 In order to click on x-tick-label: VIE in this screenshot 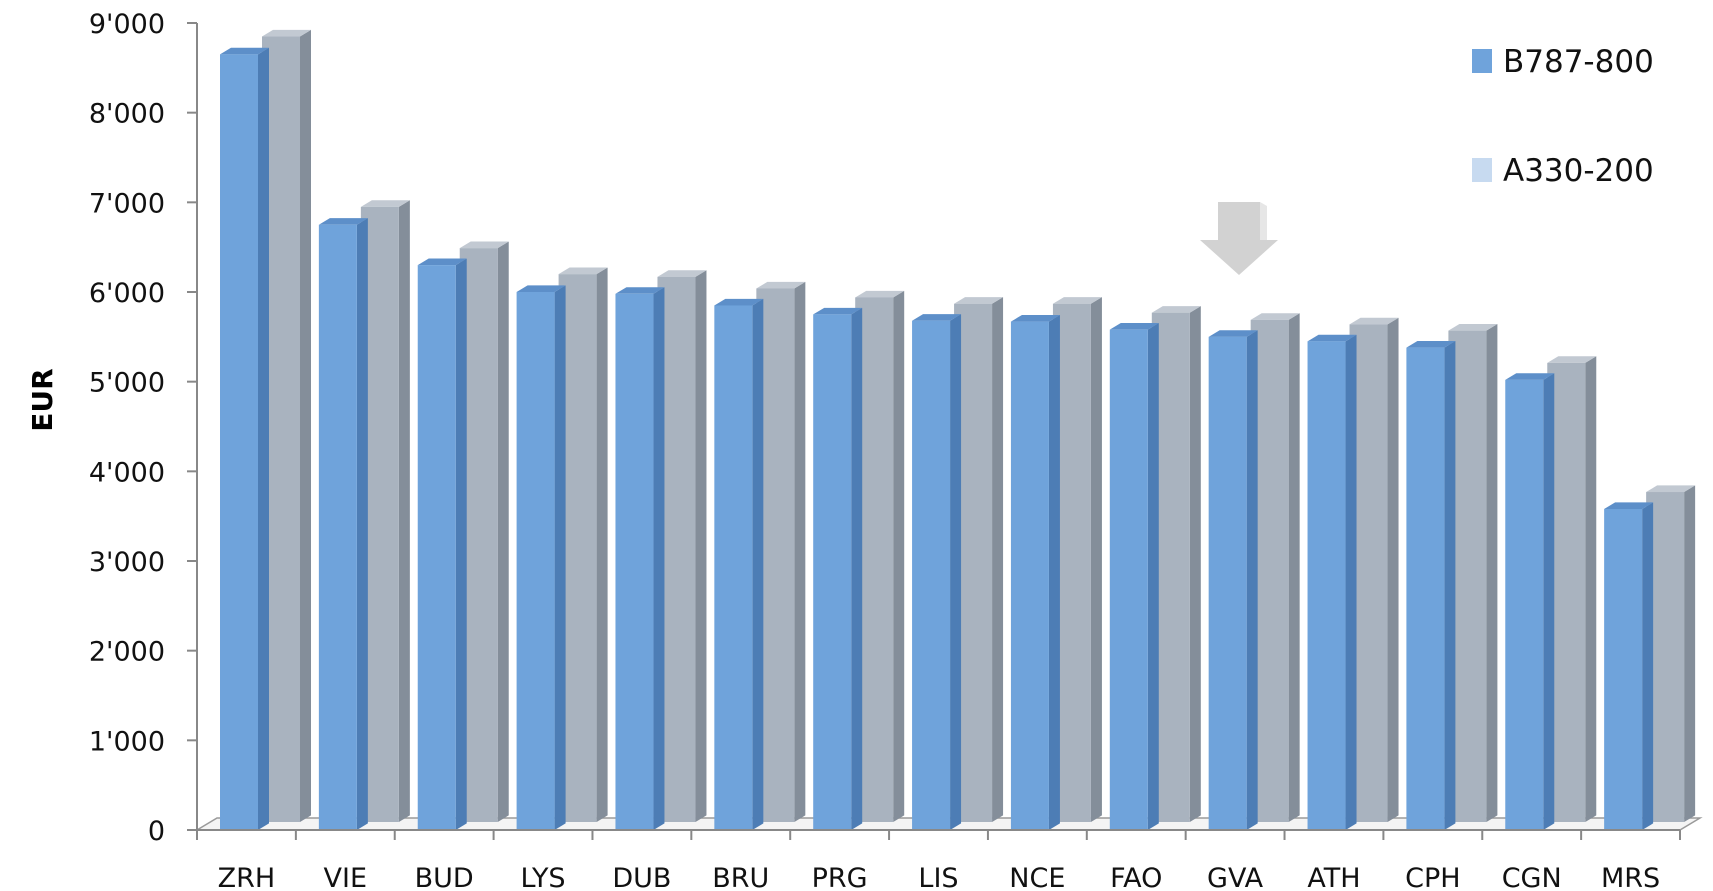, I will do `click(346, 877)`.